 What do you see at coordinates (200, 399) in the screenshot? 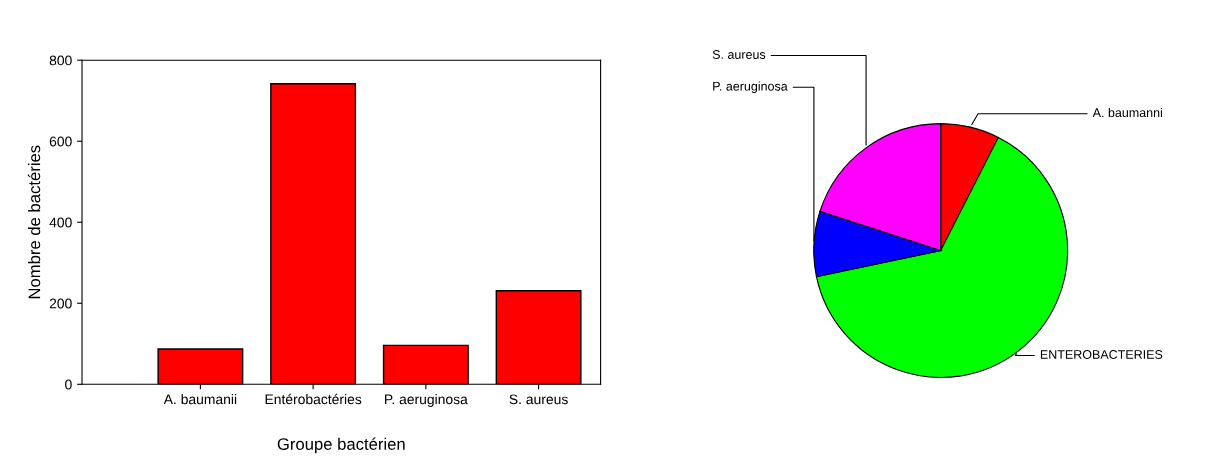
I see `x-tick-label: A. baumanii` at bounding box center [200, 399].